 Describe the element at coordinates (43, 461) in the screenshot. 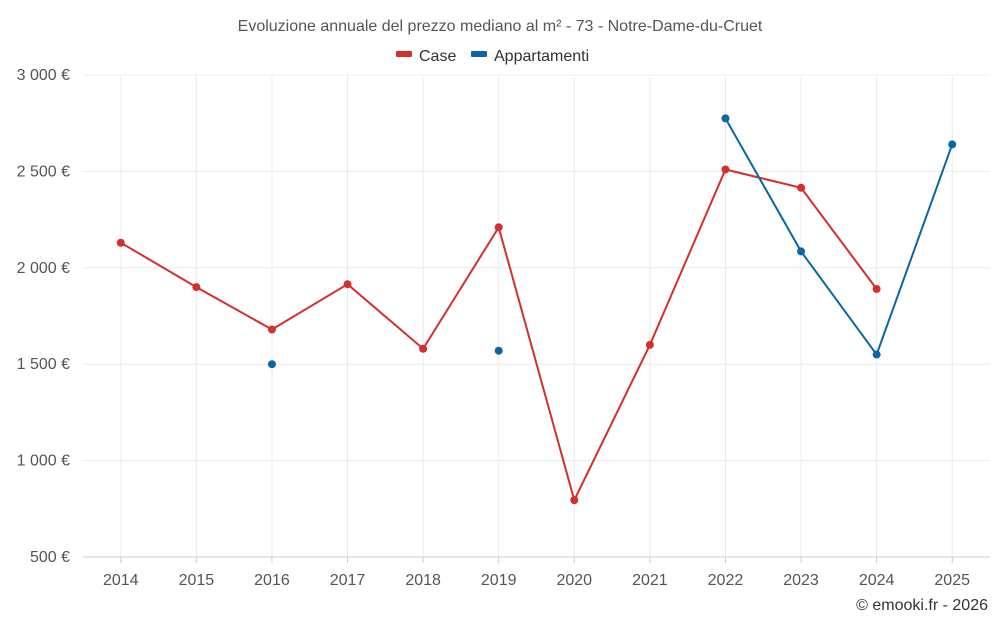

I see `y-tick-label: 1 000 €` at that location.